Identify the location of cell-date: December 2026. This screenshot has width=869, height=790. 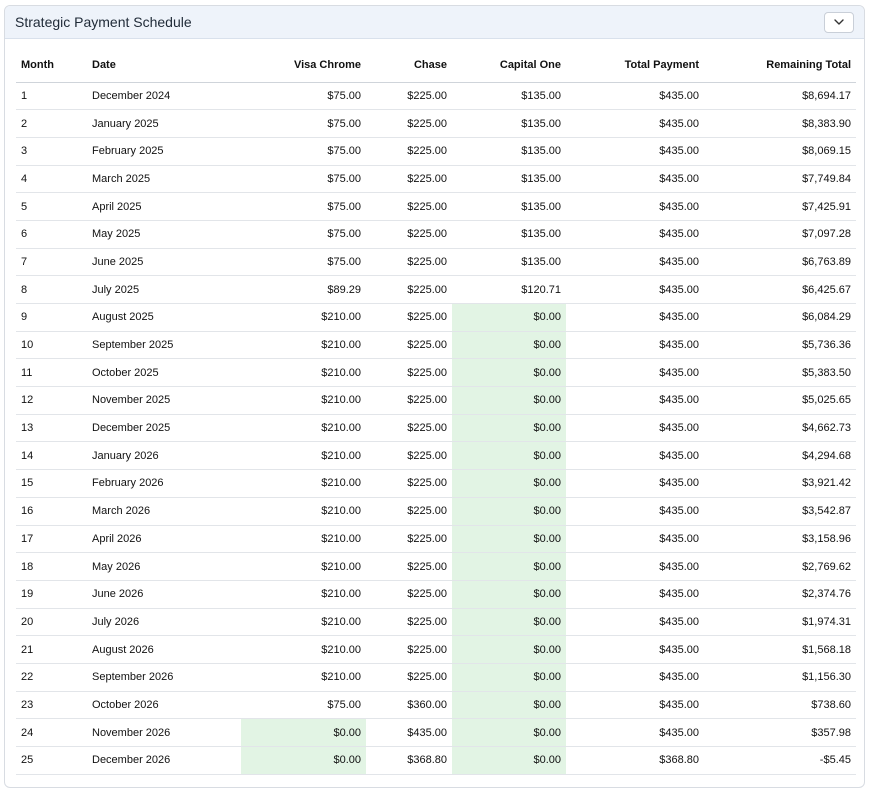
(164, 760).